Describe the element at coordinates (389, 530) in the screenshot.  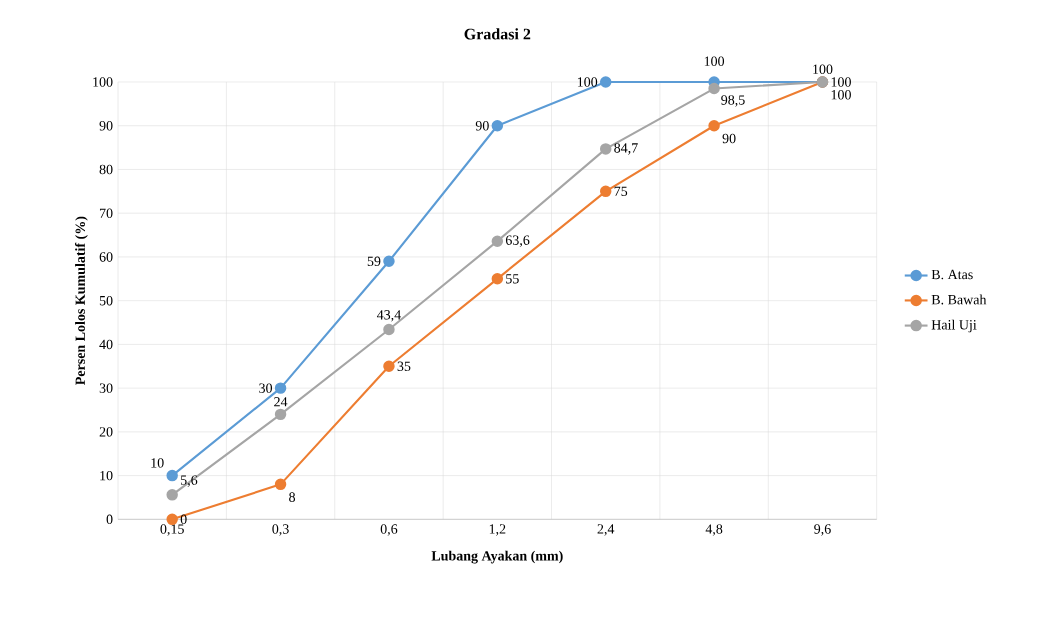
I see `x-tick-label: 0,6` at that location.